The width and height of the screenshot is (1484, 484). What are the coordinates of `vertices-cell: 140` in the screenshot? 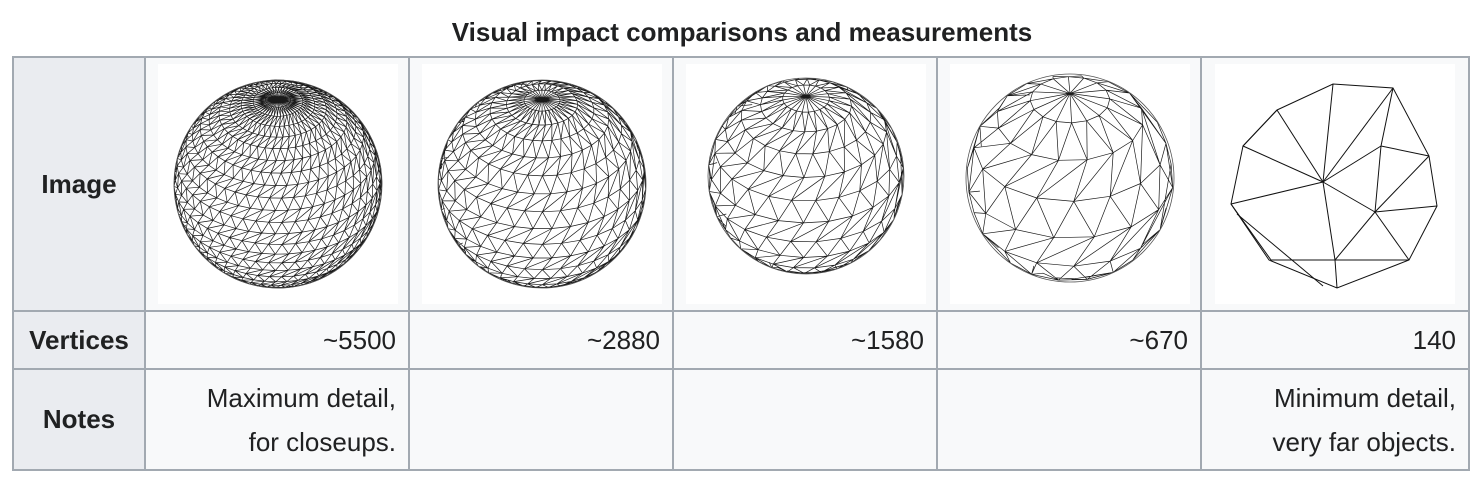 It's located at (1335, 340).